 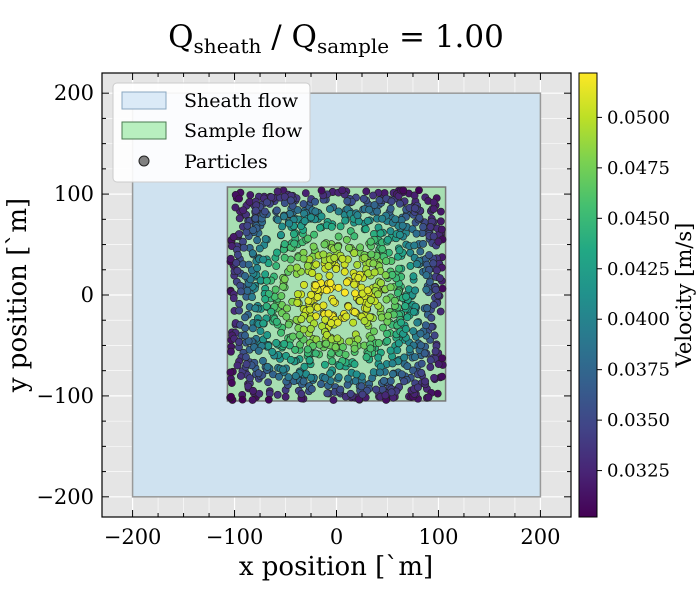 I want to click on x-tick-label: −200, so click(x=133, y=537).